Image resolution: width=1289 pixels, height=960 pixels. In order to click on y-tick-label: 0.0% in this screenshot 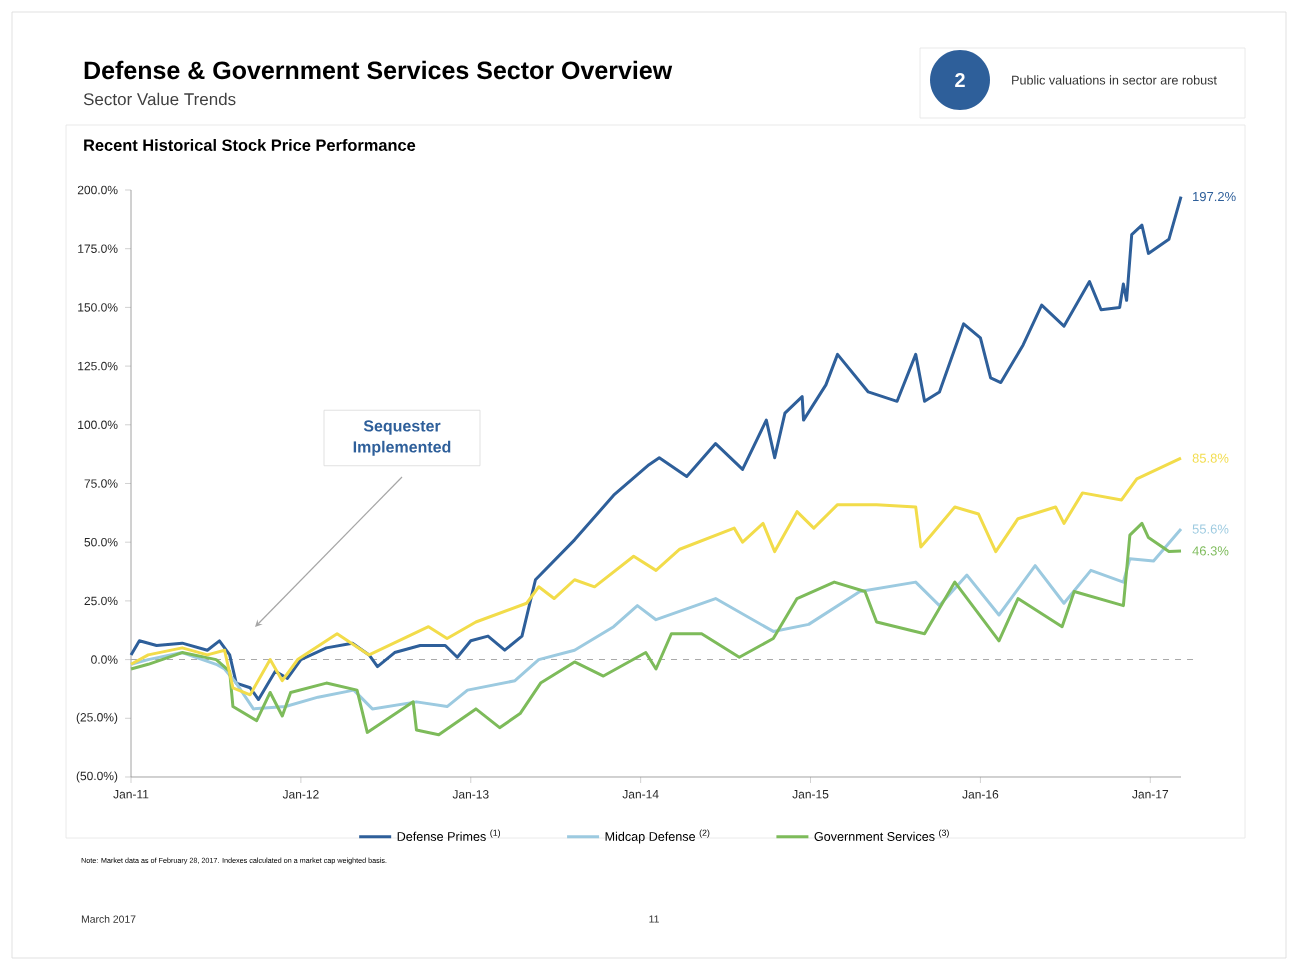, I will do `click(104, 659)`.